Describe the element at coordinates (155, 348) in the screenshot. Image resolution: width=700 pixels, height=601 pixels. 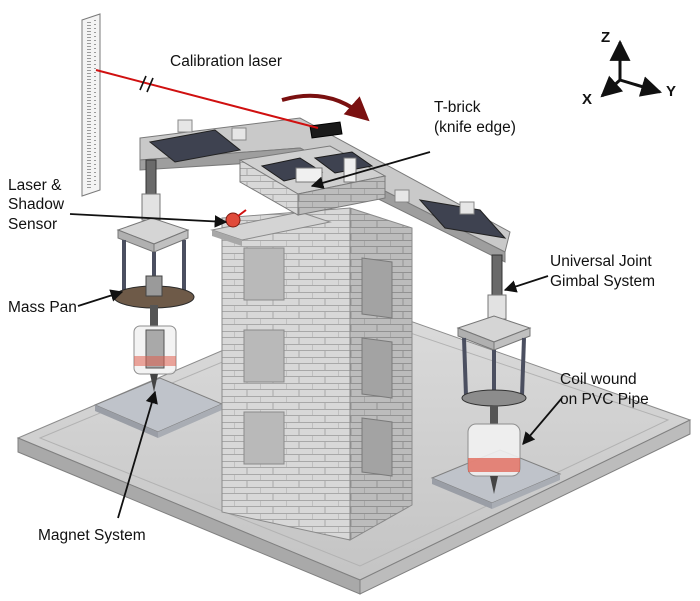
I see `magnet-system` at that location.